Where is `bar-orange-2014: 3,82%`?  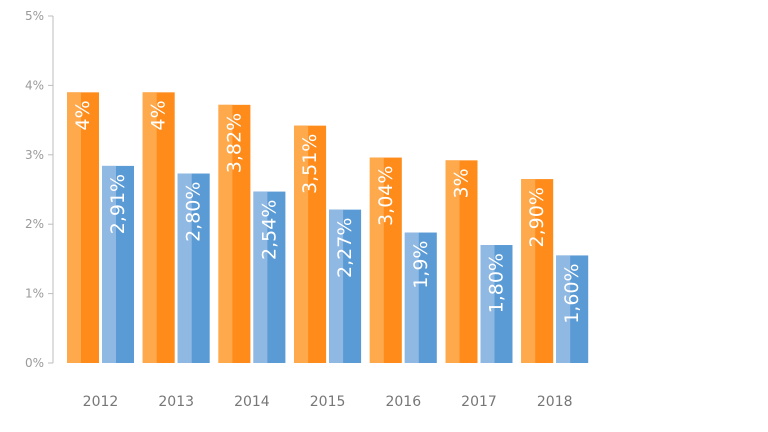 bar-orange-2014: 3,82% is located at coordinates (234, 233).